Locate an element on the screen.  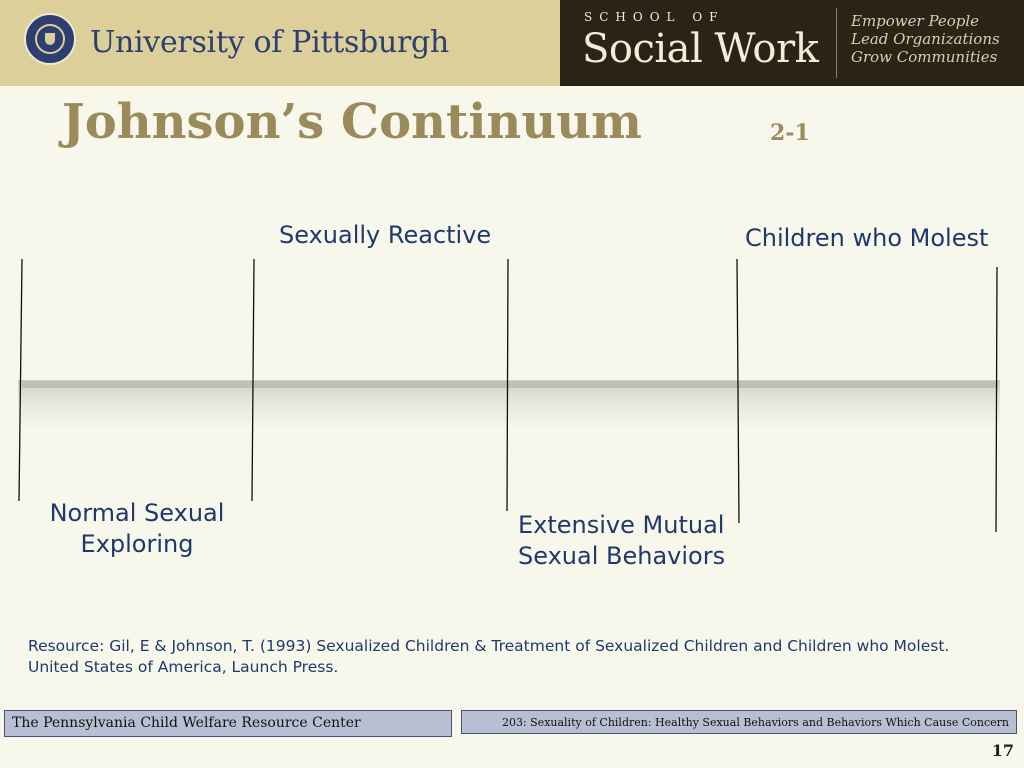
label-normal-sexual-exploring: Normal Sexual Exploring is located at coordinates (137, 529).